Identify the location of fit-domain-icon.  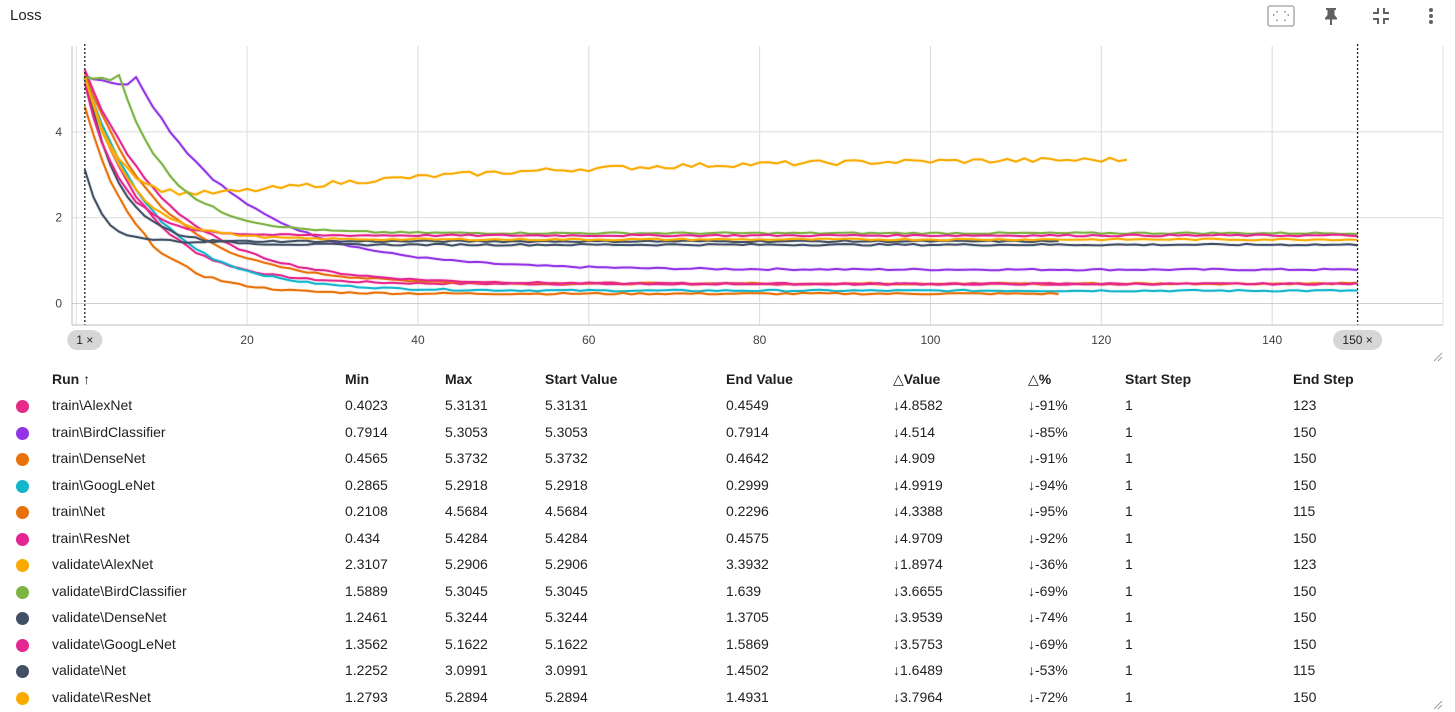
(1281, 16).